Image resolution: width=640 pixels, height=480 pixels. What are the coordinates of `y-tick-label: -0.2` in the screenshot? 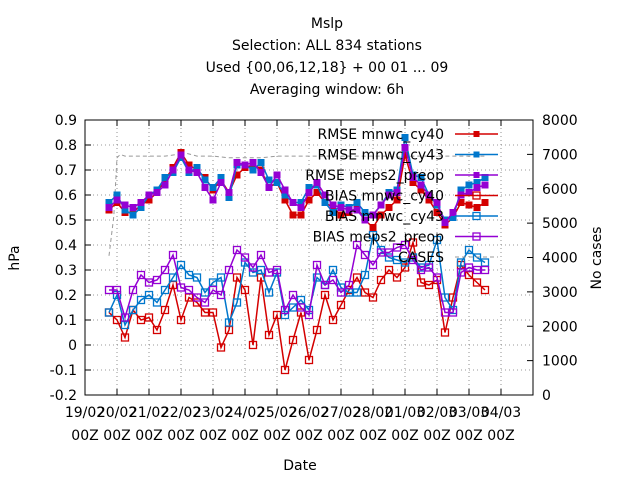 It's located at (63, 396).